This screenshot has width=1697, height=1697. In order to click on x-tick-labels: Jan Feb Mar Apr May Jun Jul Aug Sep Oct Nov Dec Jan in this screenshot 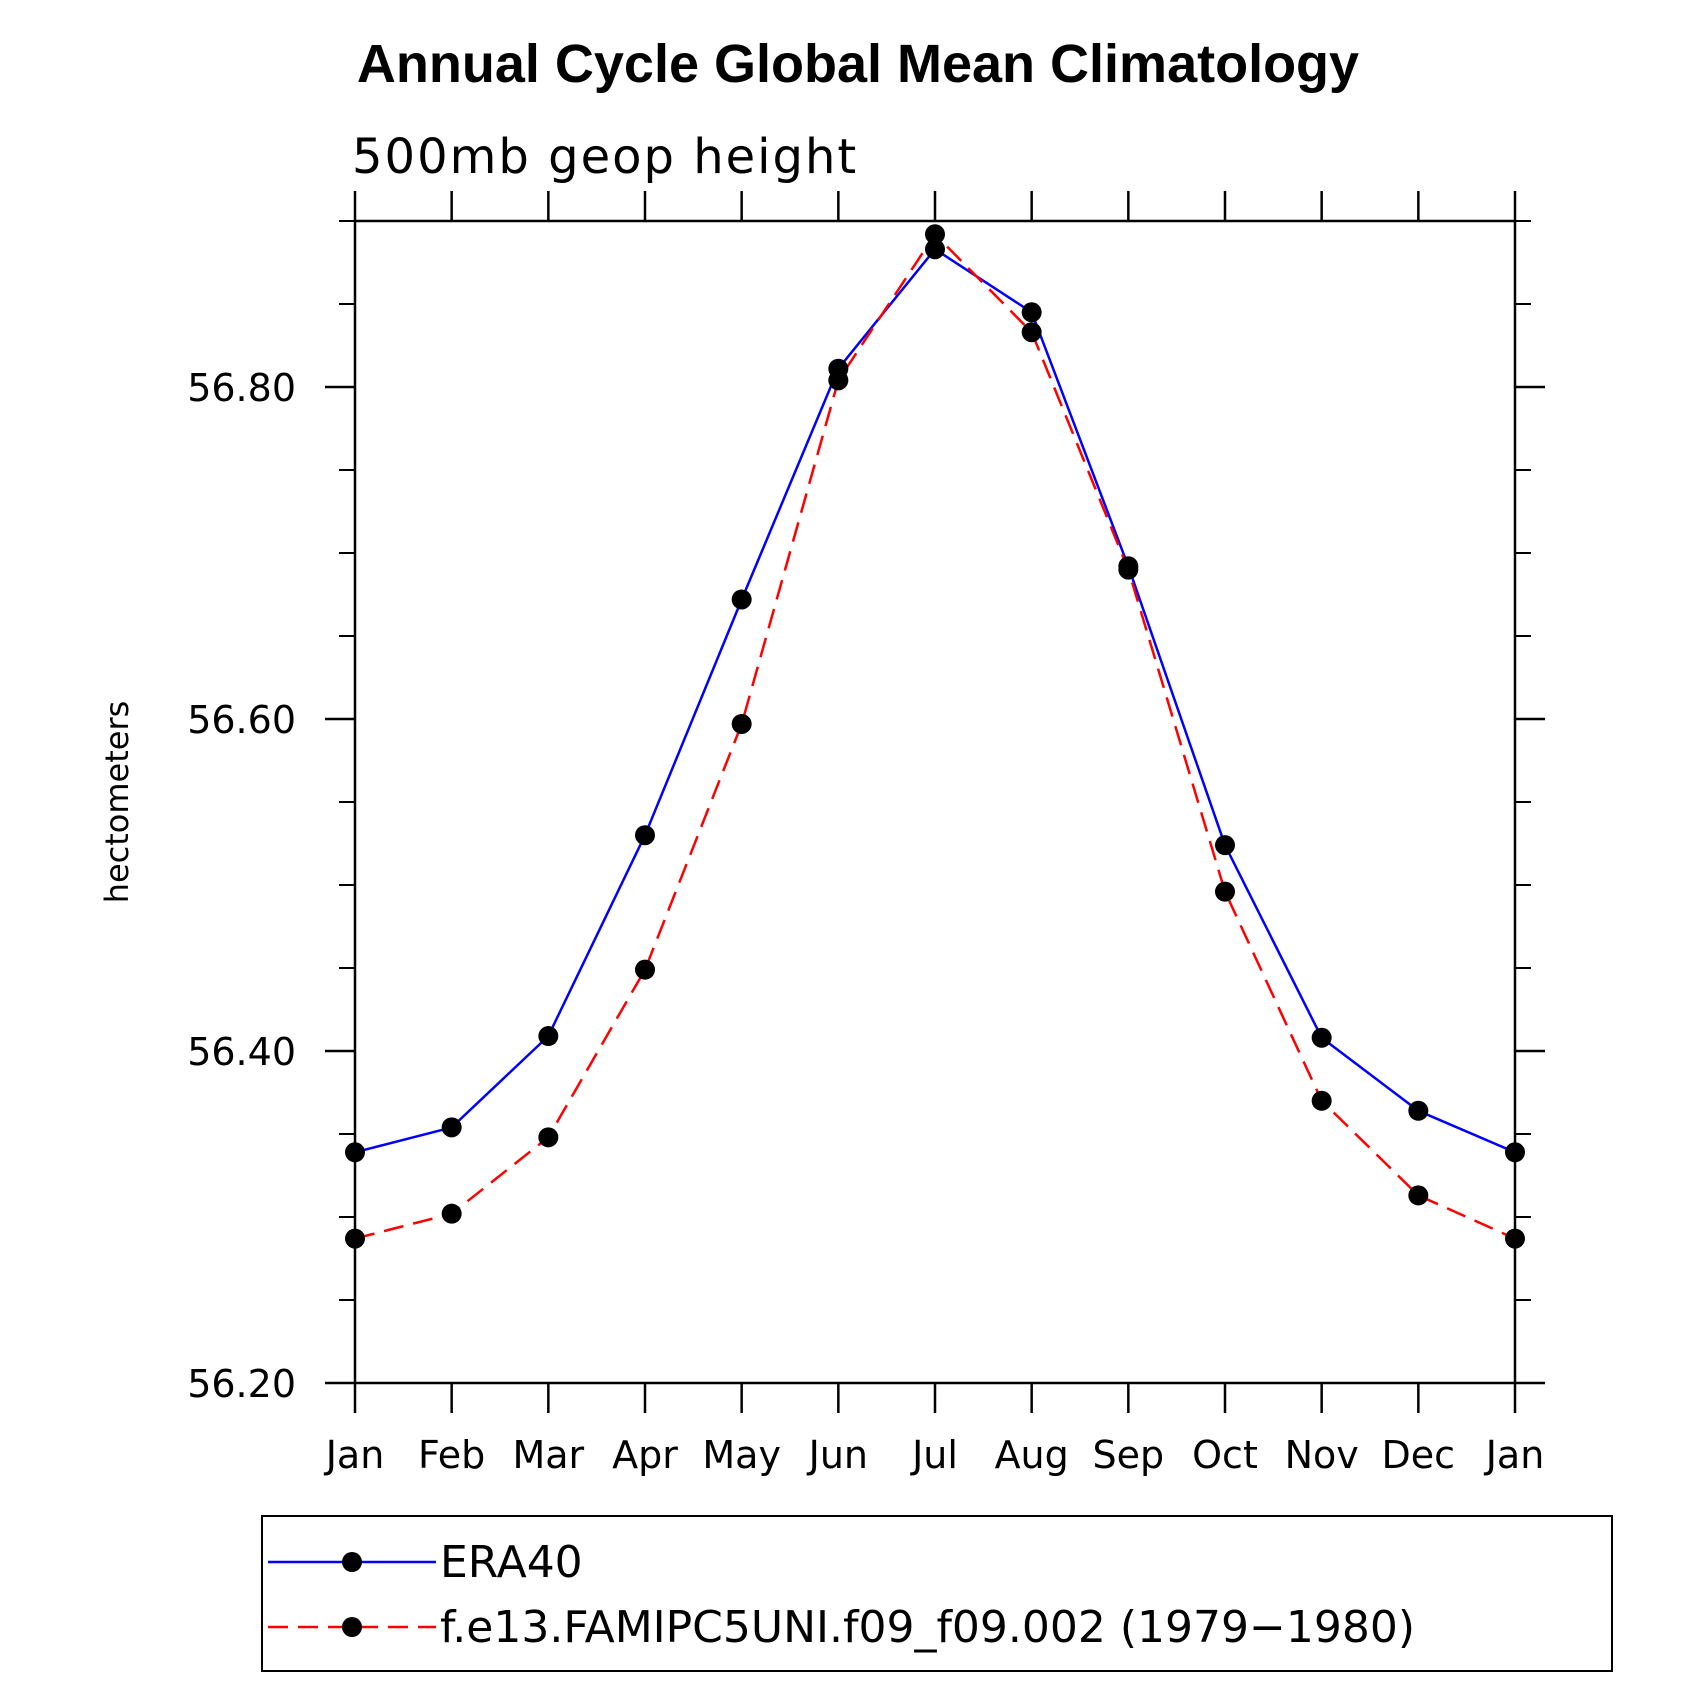, I will do `click(934, 1455)`.